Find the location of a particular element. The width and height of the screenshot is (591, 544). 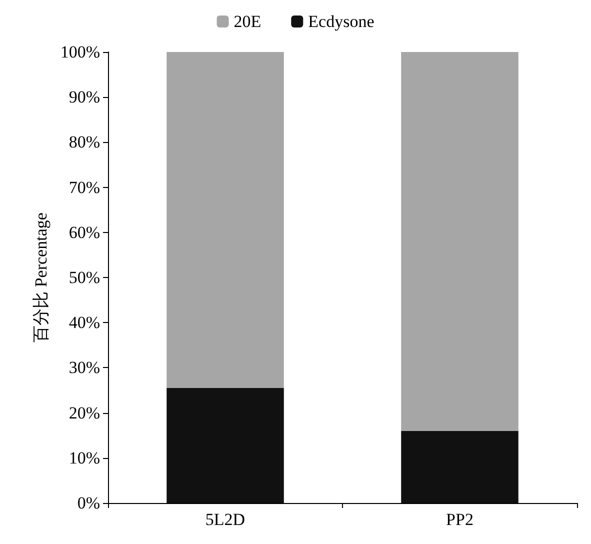

y-tick-label: 30% is located at coordinates (84, 368).